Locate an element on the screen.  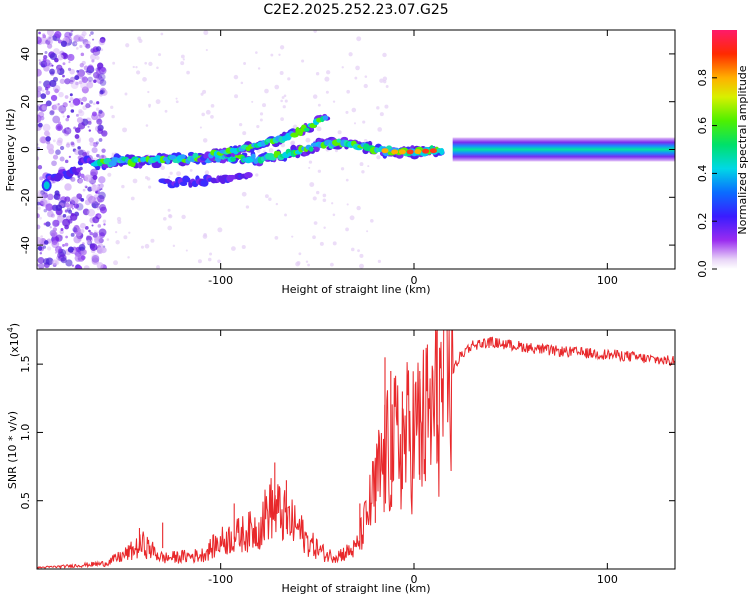
snr-ylabel: SNR (10 * v/v) is located at coordinates (12, 450).